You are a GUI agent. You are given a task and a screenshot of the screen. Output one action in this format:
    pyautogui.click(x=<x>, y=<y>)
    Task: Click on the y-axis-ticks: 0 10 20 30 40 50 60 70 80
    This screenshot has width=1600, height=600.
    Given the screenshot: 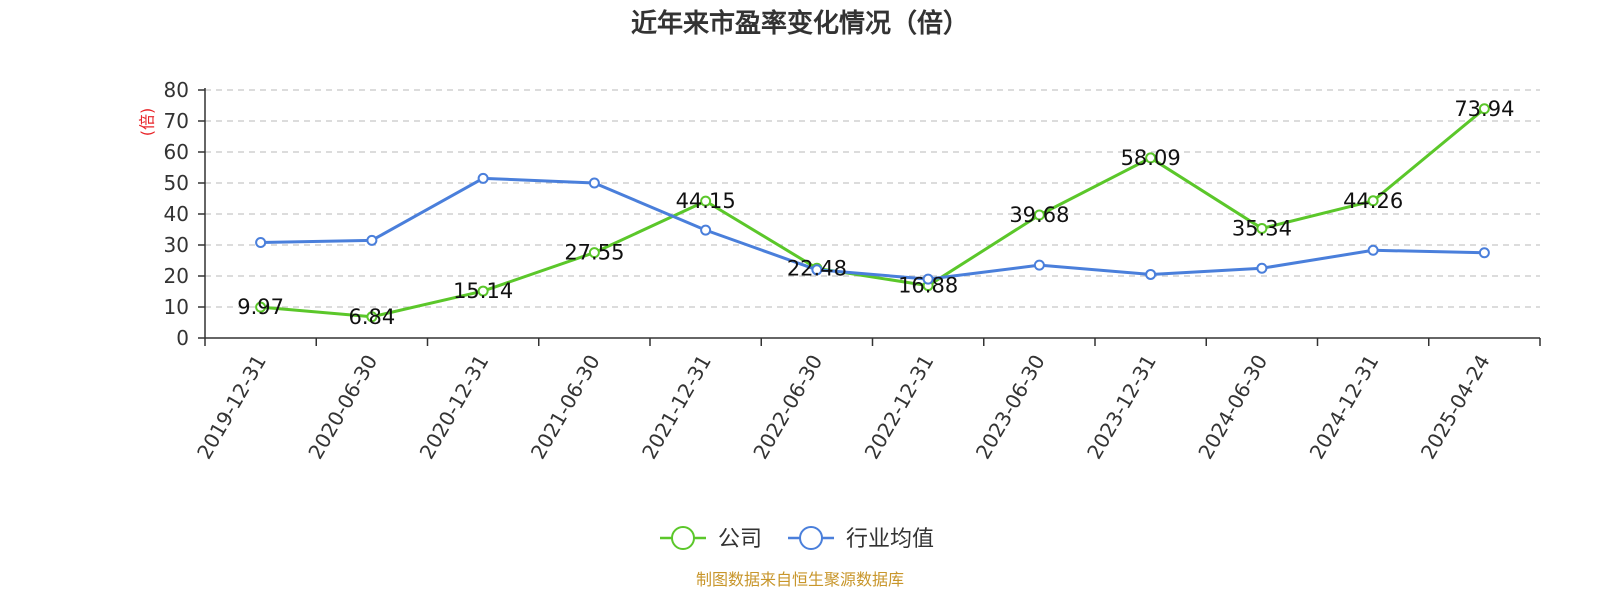 What is the action you would take?
    pyautogui.click(x=184, y=214)
    